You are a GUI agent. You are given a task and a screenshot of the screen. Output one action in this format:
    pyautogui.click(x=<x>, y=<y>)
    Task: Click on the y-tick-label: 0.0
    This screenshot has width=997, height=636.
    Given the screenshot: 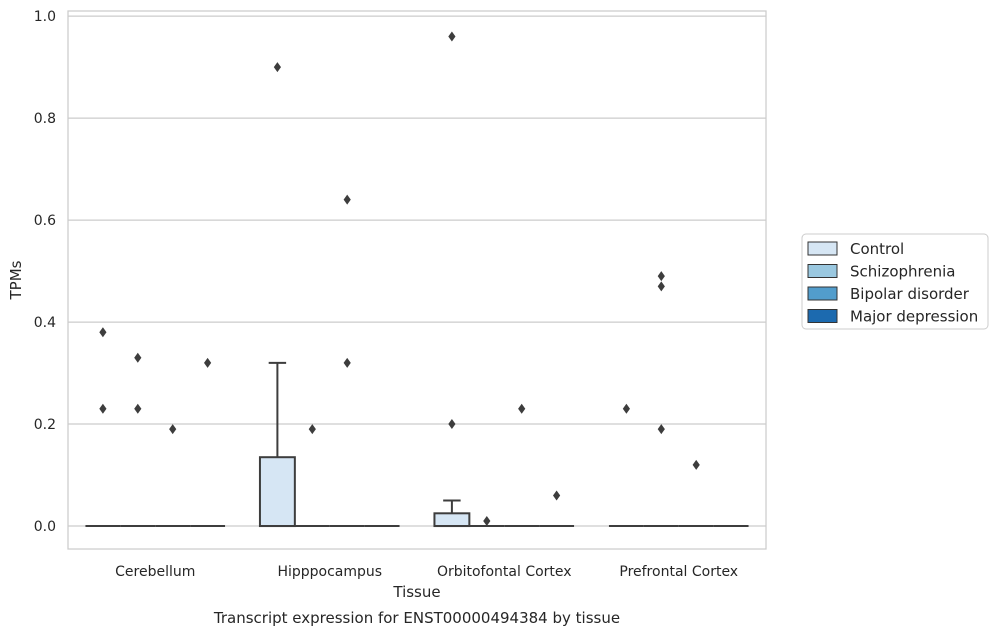 What is the action you would take?
    pyautogui.click(x=45, y=527)
    